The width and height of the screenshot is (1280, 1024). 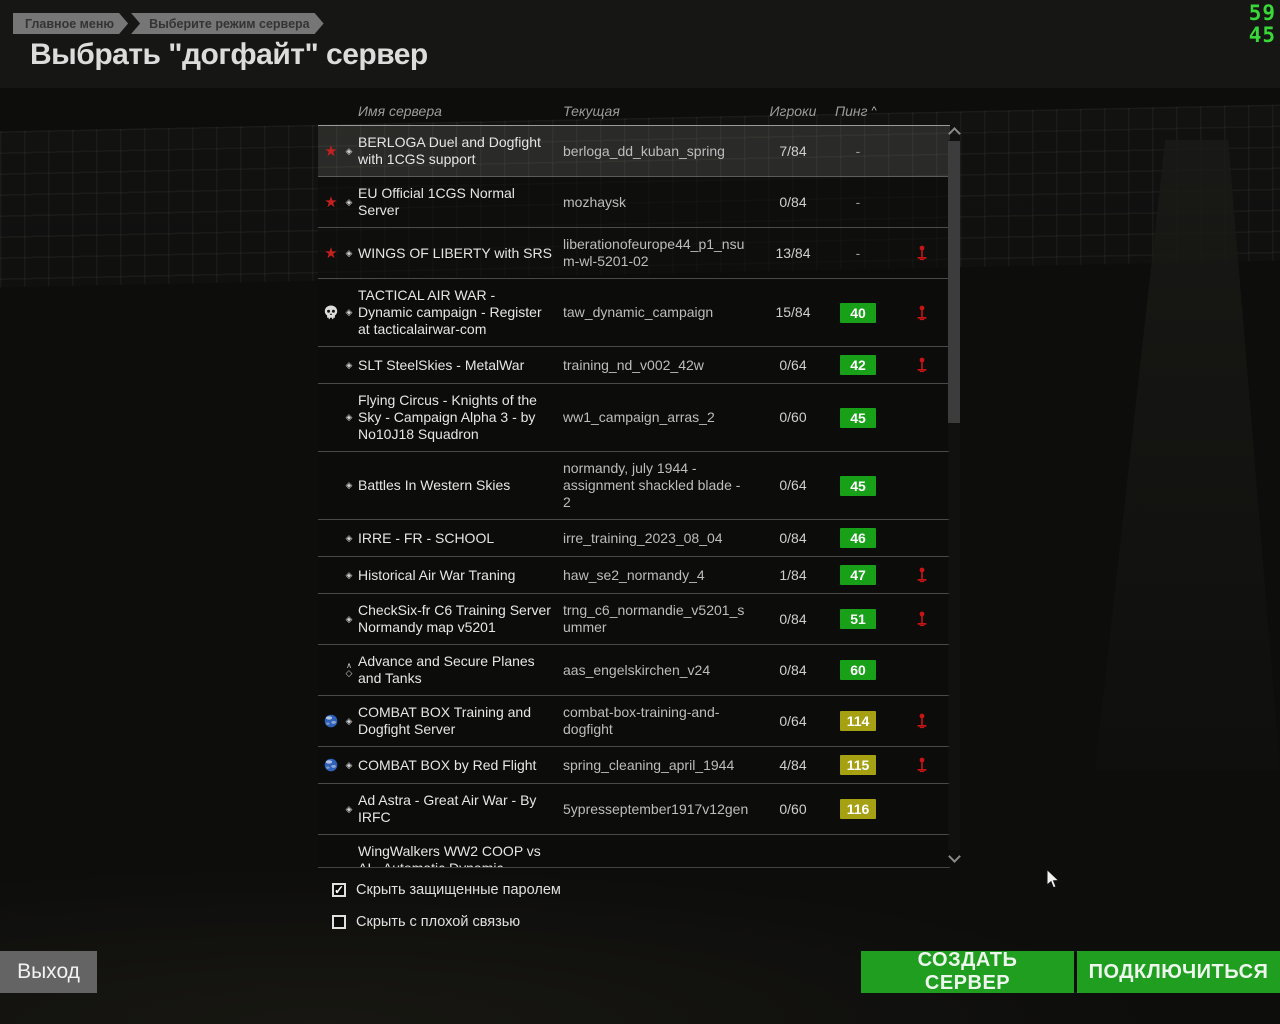 I want to click on ping-badge: 45, so click(x=858, y=485).